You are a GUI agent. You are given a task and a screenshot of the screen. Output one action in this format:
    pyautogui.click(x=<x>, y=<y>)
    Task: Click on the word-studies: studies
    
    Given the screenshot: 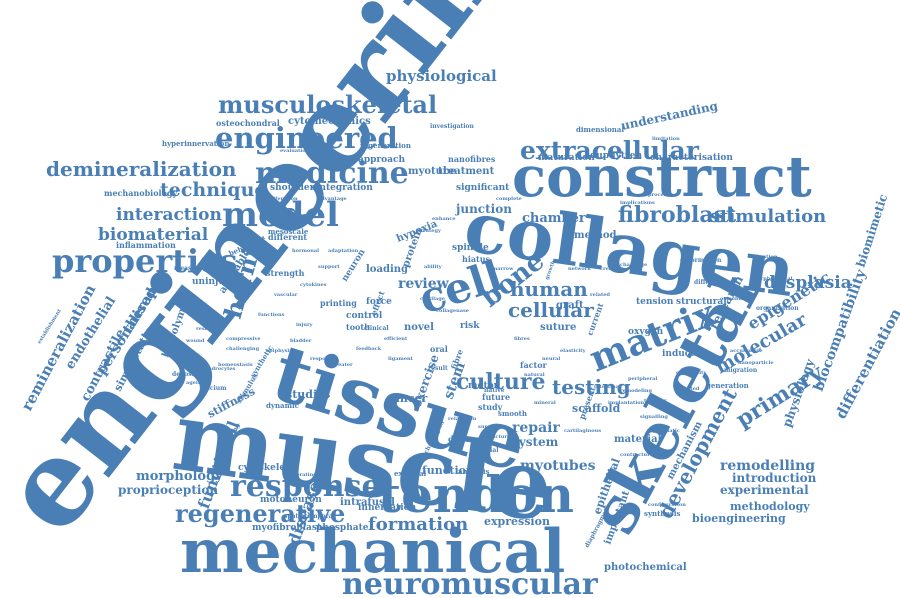 What is the action you would take?
    pyautogui.click(x=308, y=394)
    